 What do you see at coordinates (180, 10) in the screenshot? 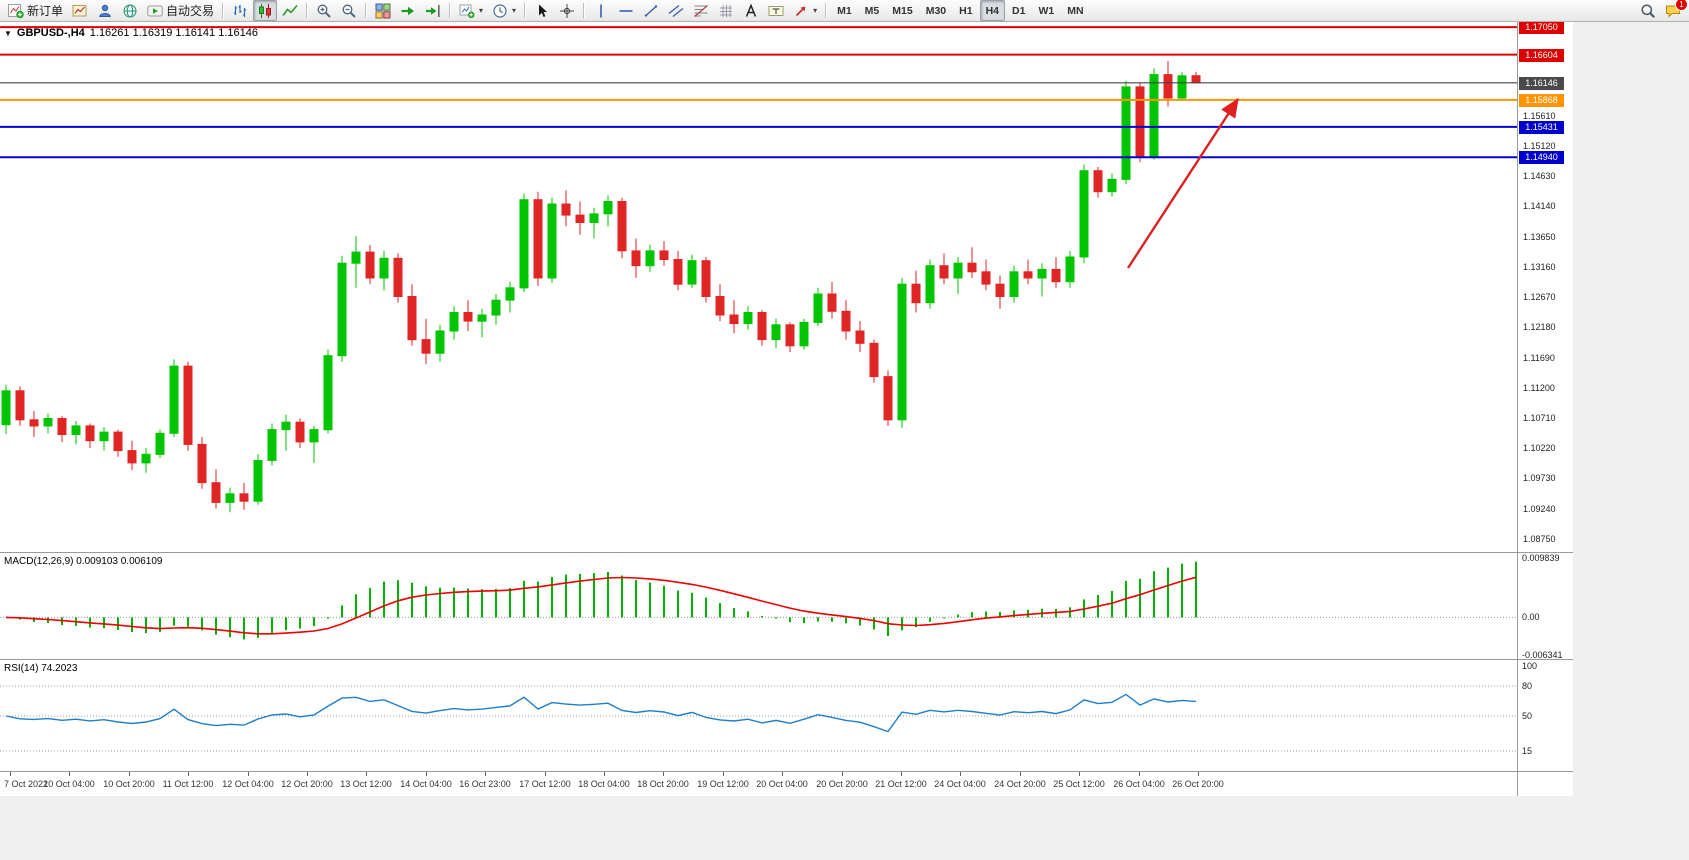
I see `autotrade-button: 自动交易` at bounding box center [180, 10].